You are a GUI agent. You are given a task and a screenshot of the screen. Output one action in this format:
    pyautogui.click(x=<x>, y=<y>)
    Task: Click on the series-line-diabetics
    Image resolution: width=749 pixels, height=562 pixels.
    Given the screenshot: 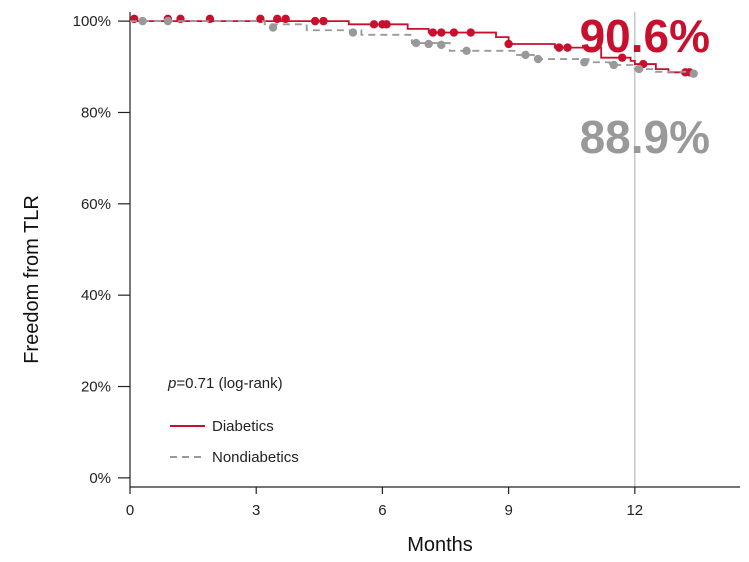 What is the action you would take?
    pyautogui.click(x=412, y=47)
    